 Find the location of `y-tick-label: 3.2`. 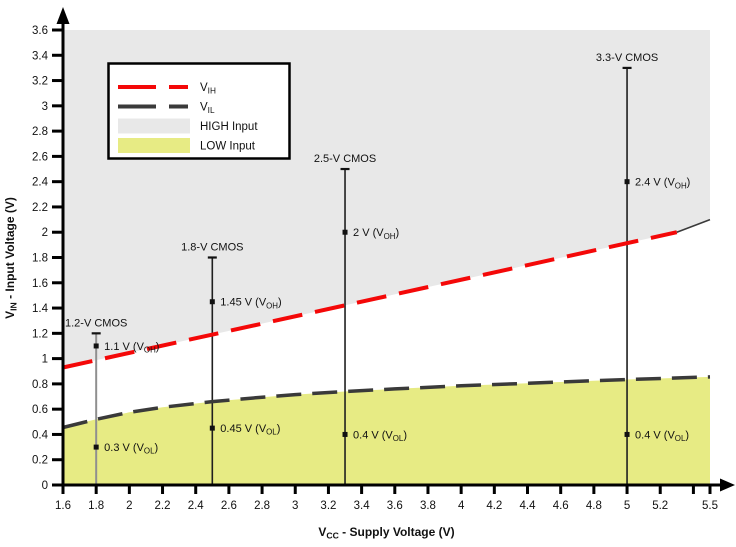

y-tick-label: 3.2 is located at coordinates (40, 82).